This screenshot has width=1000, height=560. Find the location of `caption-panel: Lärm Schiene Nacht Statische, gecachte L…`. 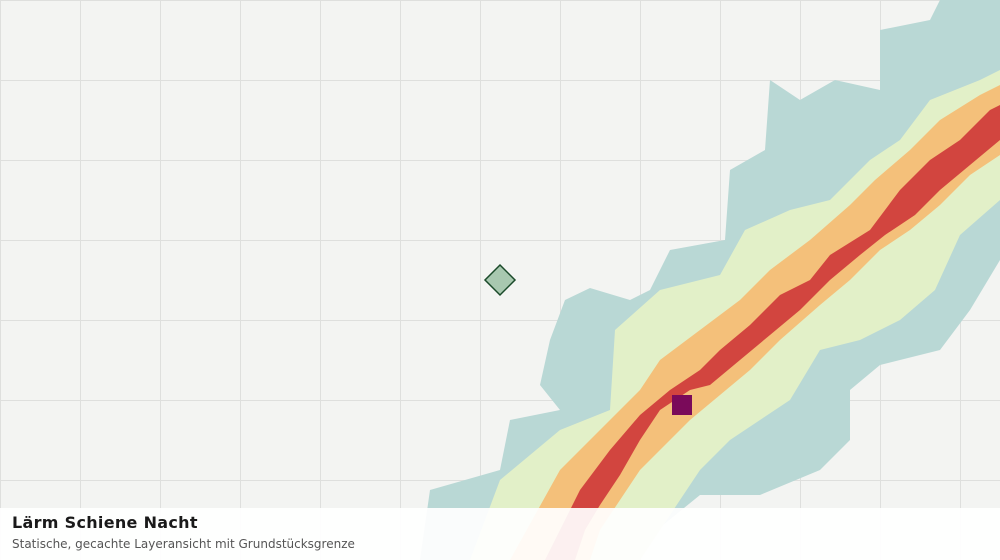

caption-panel: Lärm Schiene Nacht Statische, gecachte L… is located at coordinates (500, 534).